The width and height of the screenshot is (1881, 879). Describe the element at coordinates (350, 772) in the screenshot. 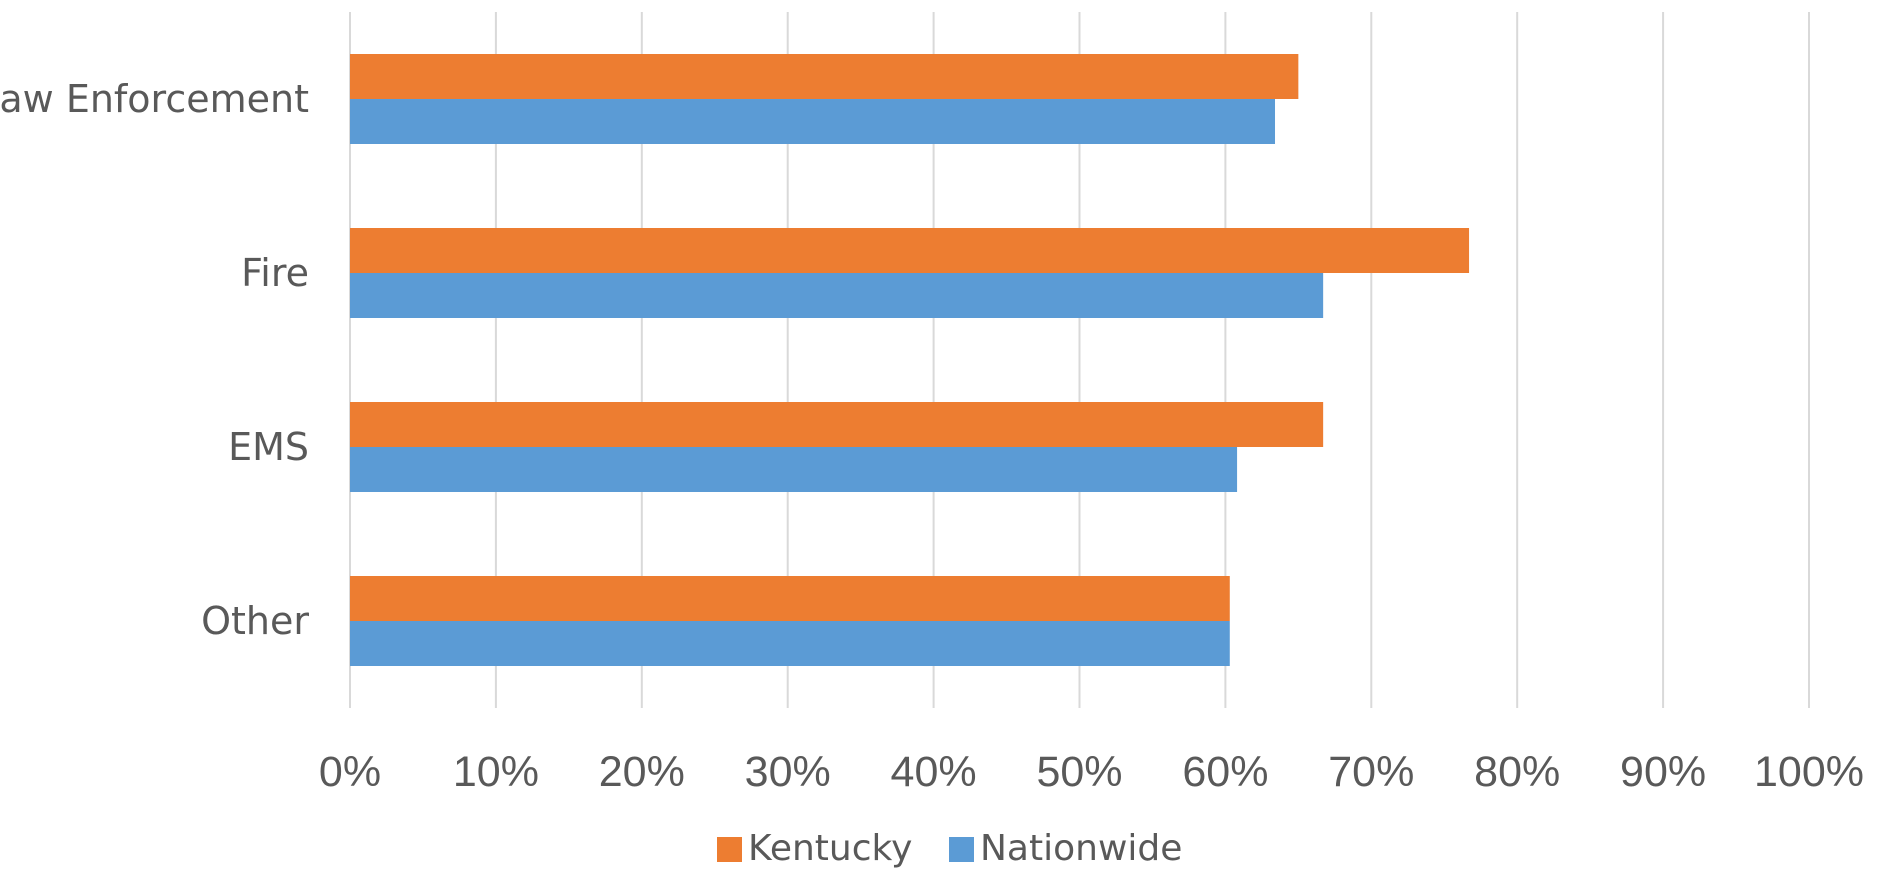

I see `x-tick-label: 0%` at that location.